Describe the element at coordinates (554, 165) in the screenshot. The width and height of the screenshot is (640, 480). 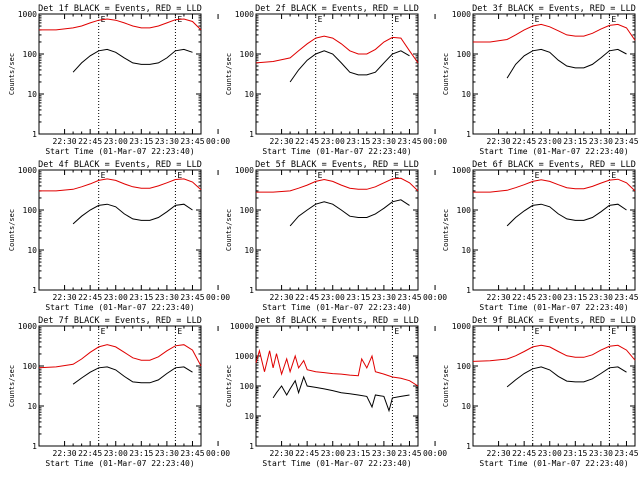
I see `panel-title: Det 6f BLACK = Events, RED = LLD` at that location.